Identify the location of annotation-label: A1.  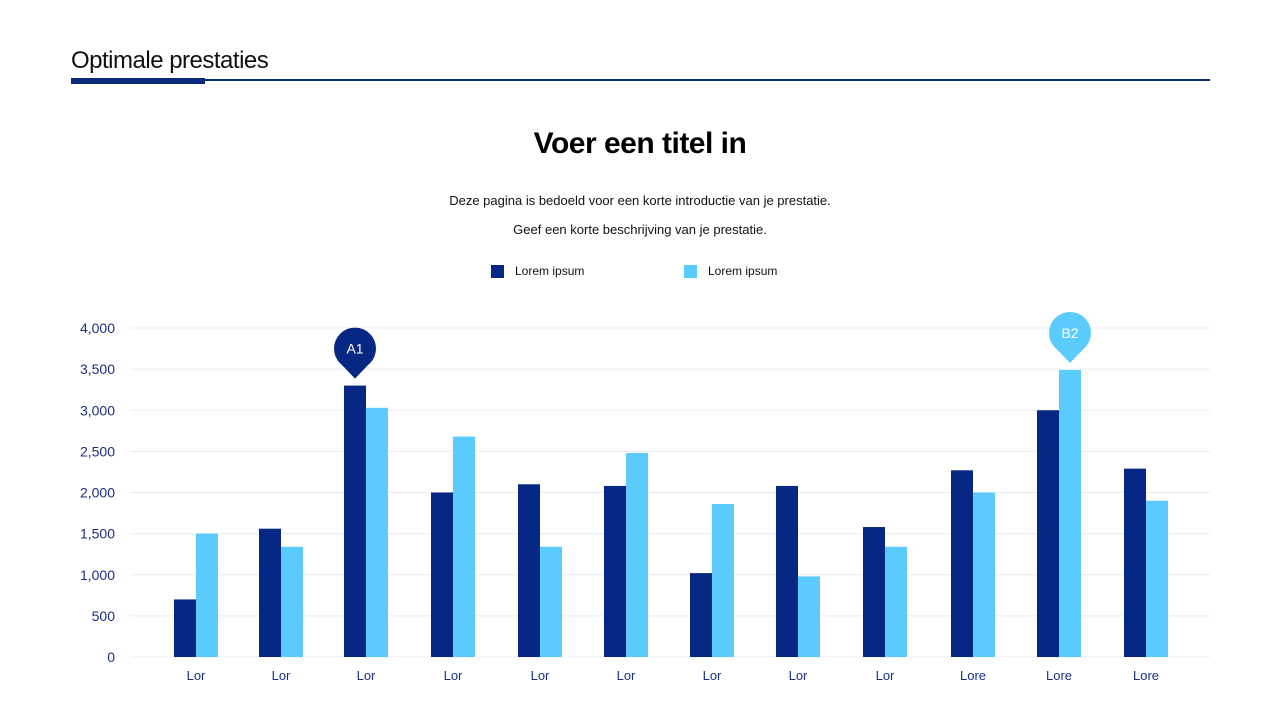
(354, 349).